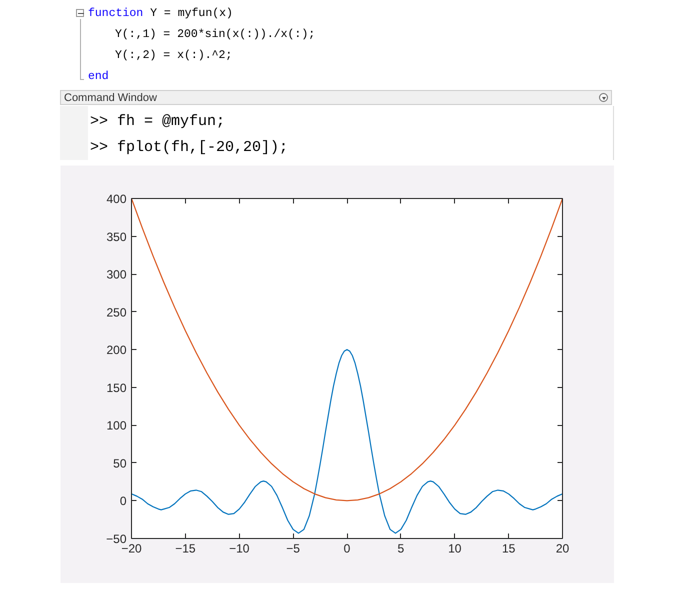  Describe the element at coordinates (455, 549) in the screenshot. I see `x-tick-label: 10` at that location.